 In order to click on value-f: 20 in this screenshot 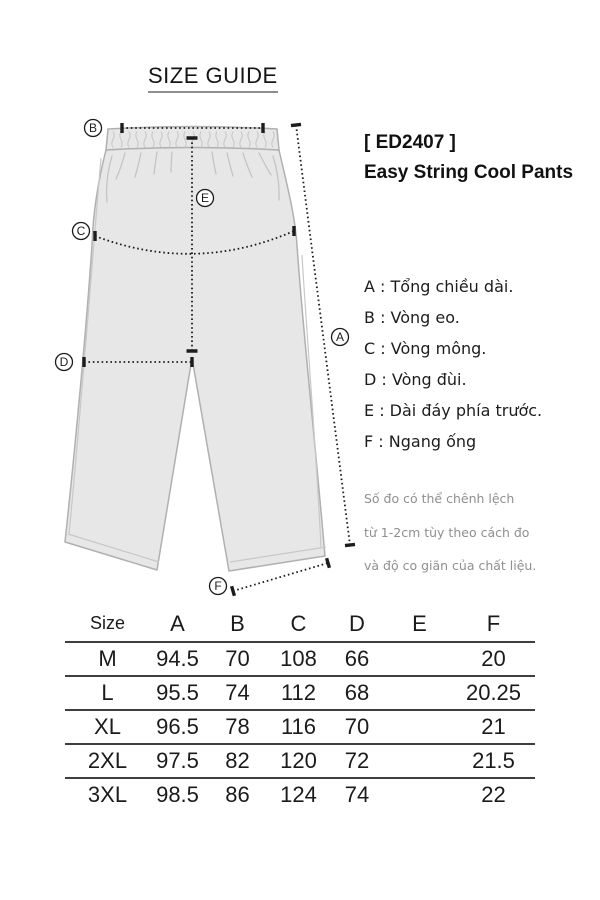, I will do `click(493, 658)`.